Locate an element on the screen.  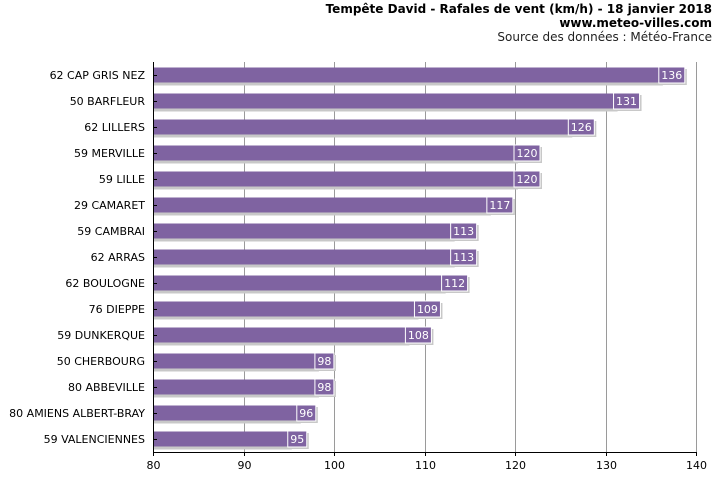
category-label: 62 LILLERS is located at coordinates (114, 127).